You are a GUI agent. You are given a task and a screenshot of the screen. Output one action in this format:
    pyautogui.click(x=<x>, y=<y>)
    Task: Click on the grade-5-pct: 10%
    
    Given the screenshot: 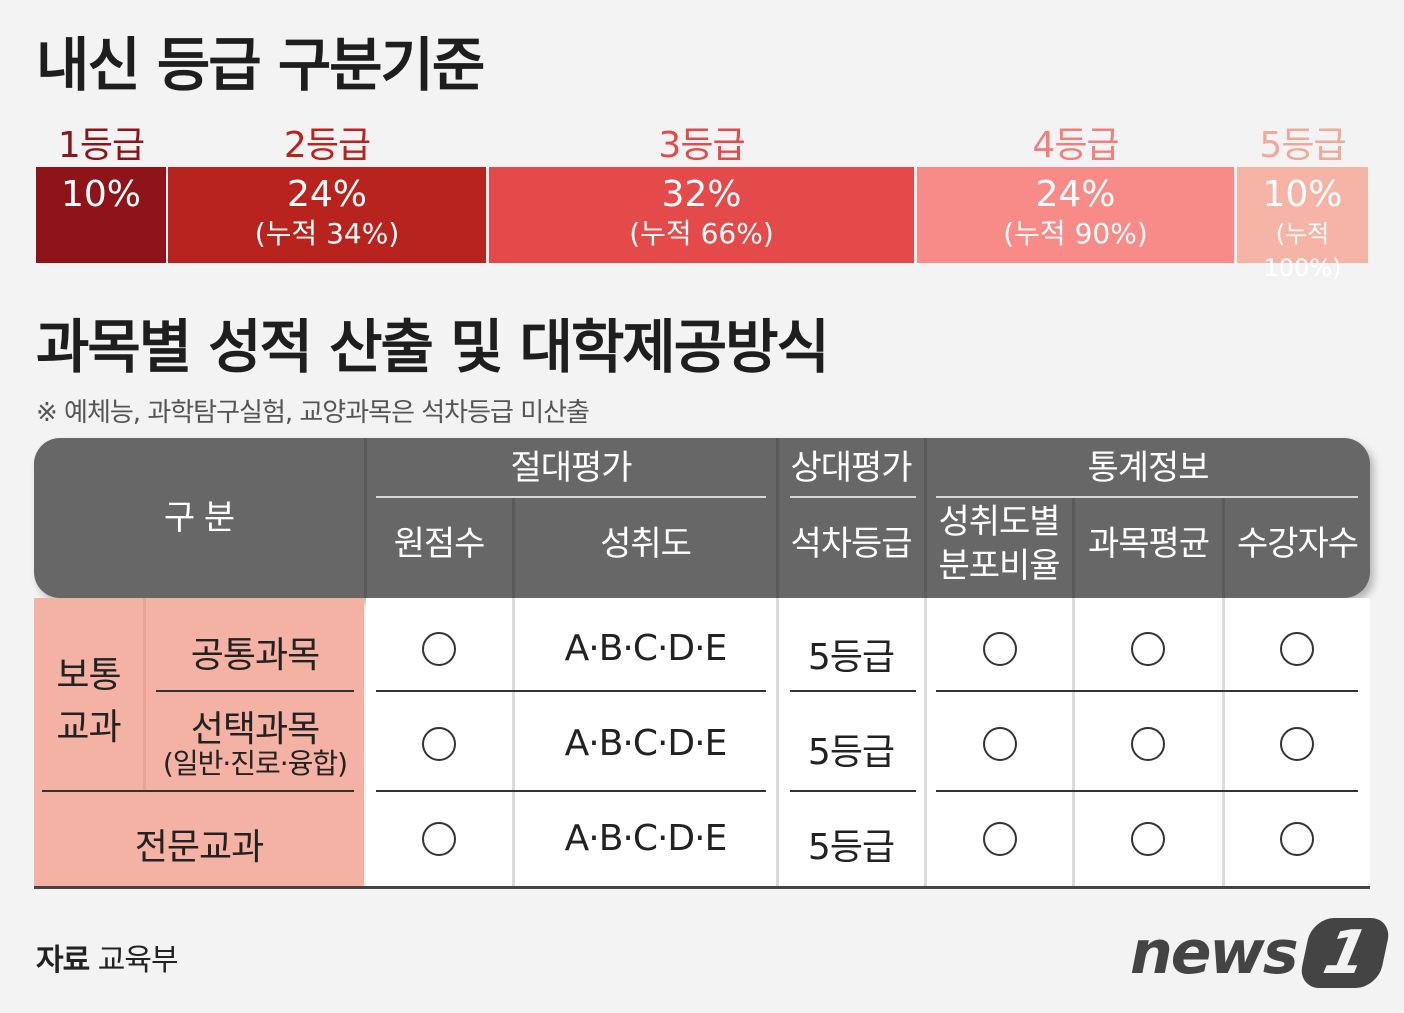 What is the action you would take?
    pyautogui.click(x=1302, y=194)
    